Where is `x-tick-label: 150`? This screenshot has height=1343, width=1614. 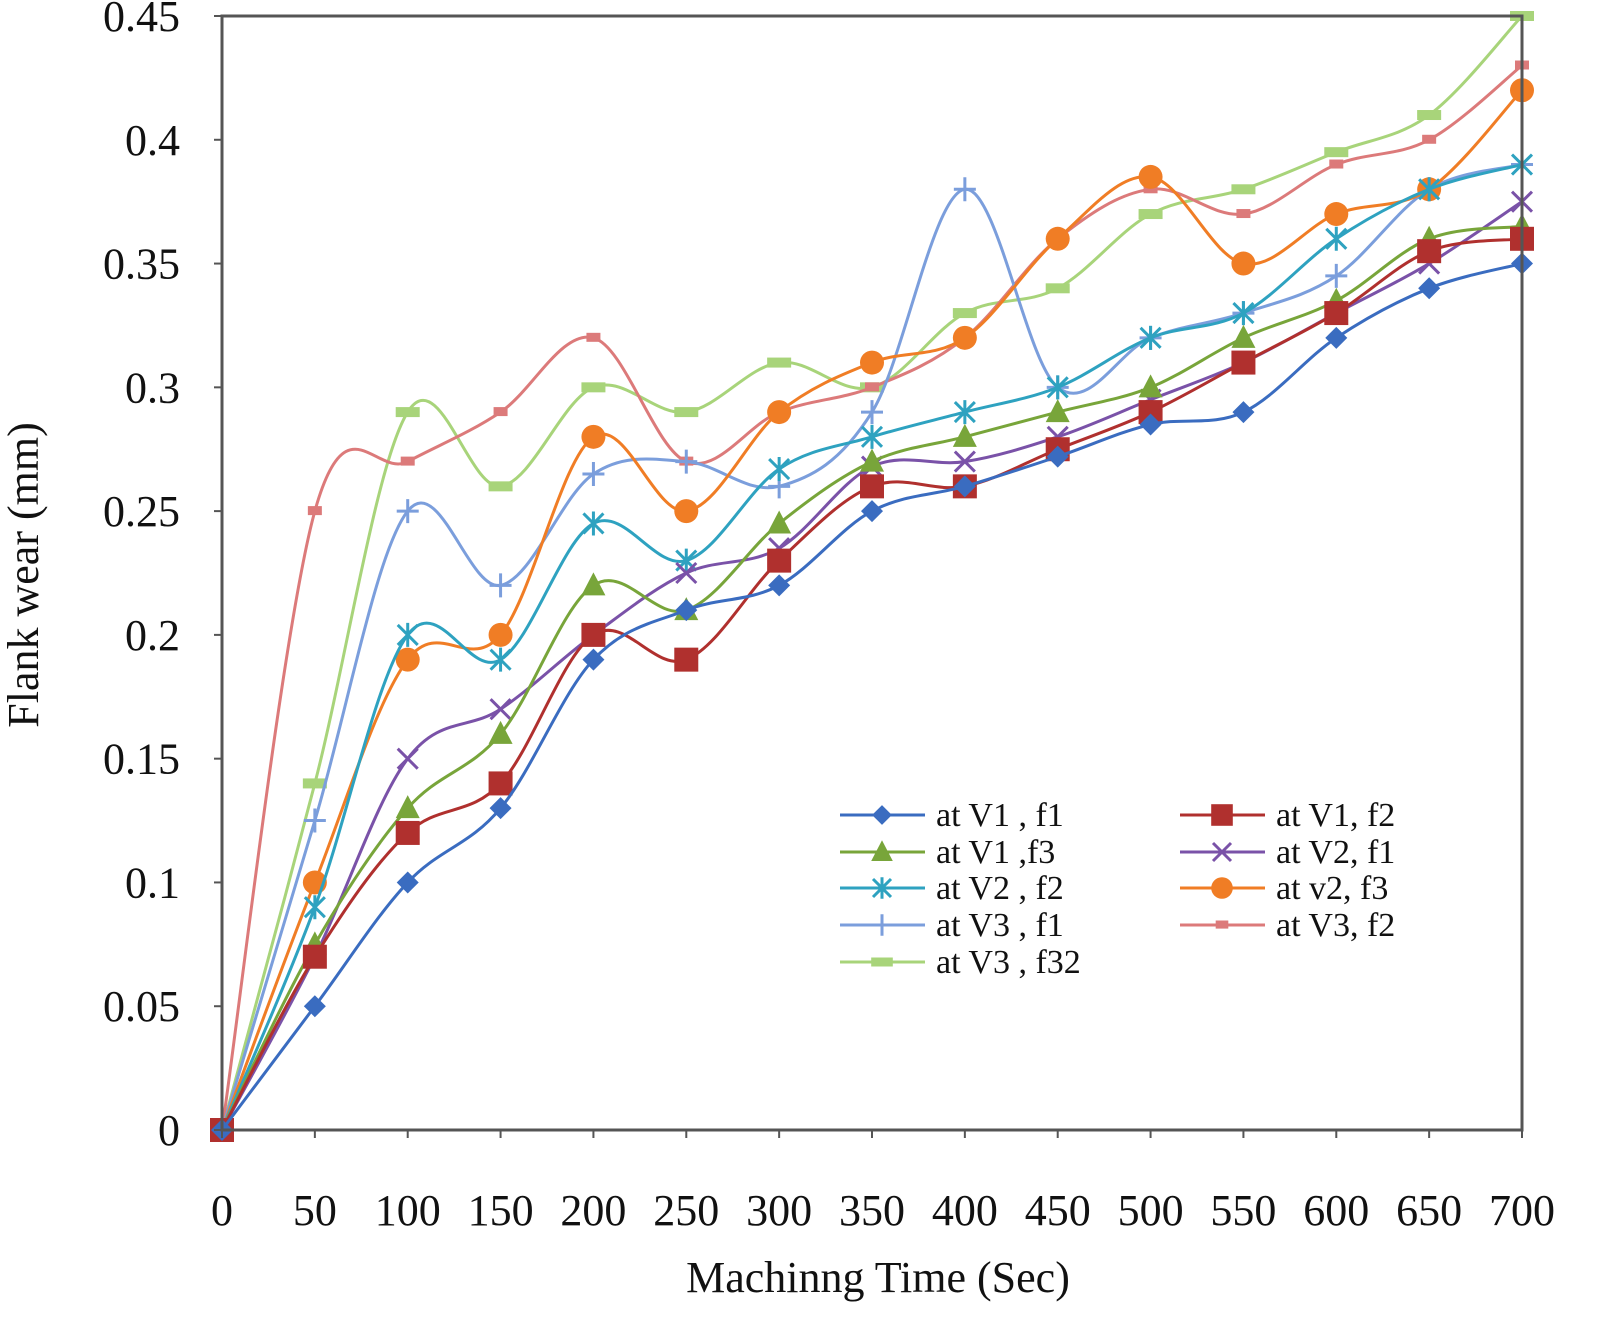 x-tick-label: 150 is located at coordinates (501, 1210).